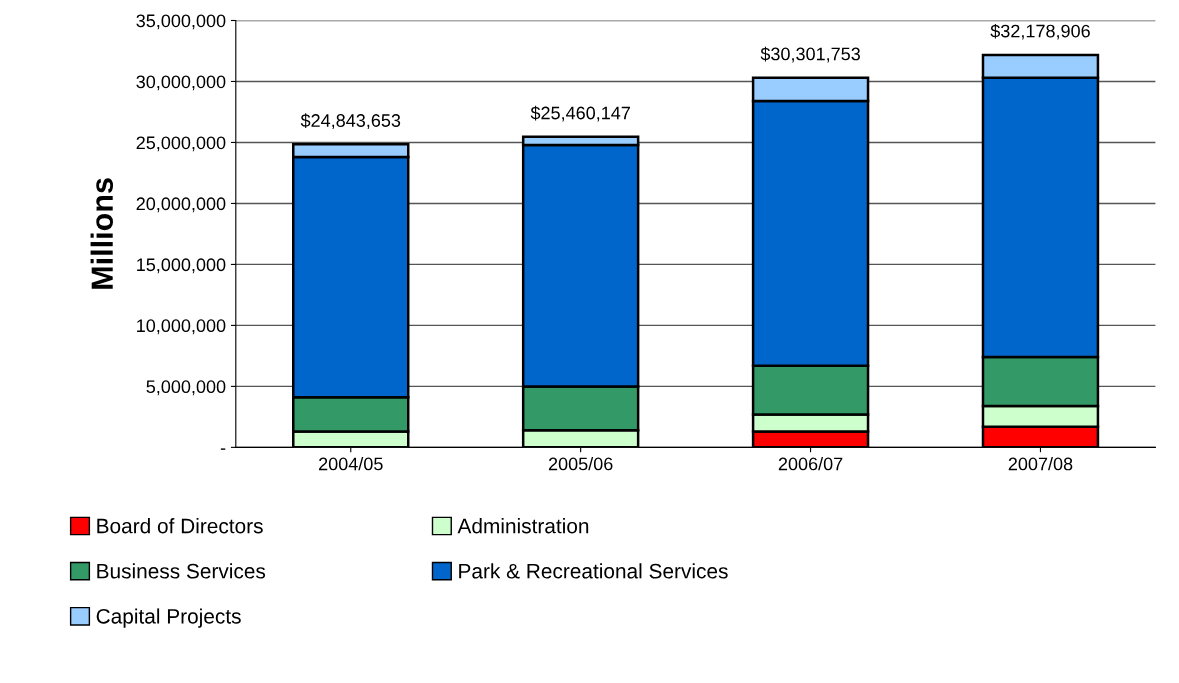 Image resolution: width=1179 pixels, height=683 pixels. I want to click on legend-label: Board of Directors, so click(180, 526).